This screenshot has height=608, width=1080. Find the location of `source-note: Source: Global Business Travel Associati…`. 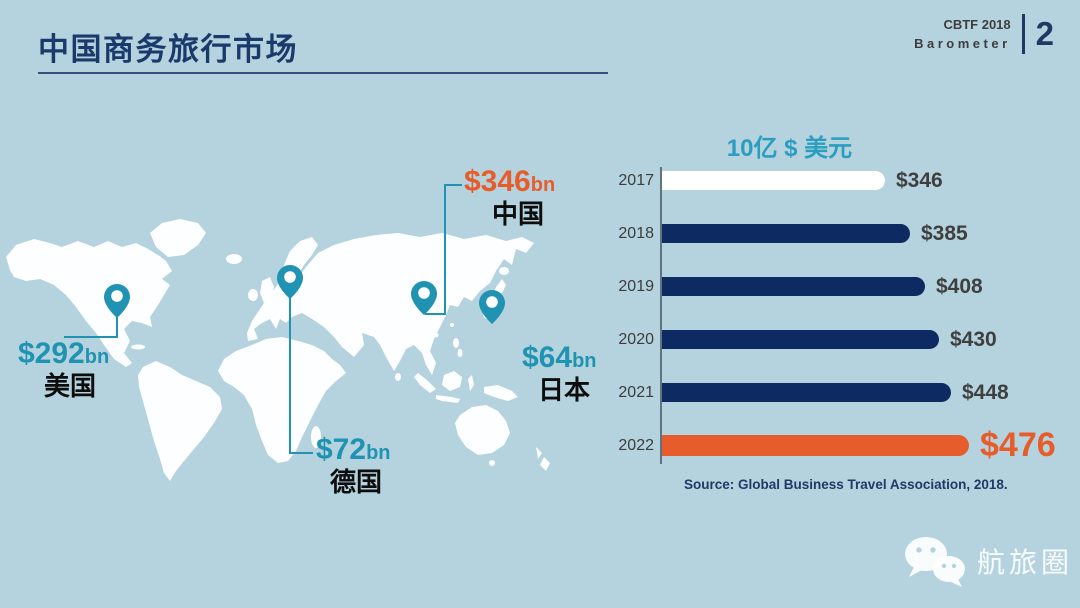

source-note: Source: Global Business Travel Associati… is located at coordinates (846, 484).